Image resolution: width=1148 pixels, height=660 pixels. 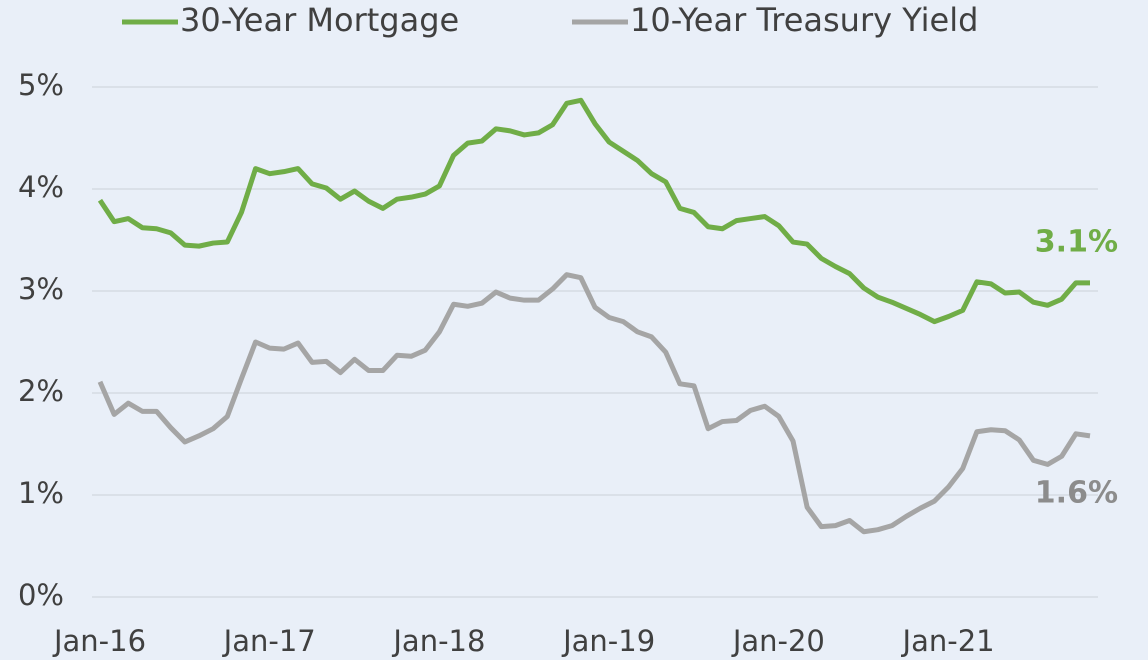 What do you see at coordinates (438, 641) in the screenshot?
I see `x-tick-label: Jan-18` at bounding box center [438, 641].